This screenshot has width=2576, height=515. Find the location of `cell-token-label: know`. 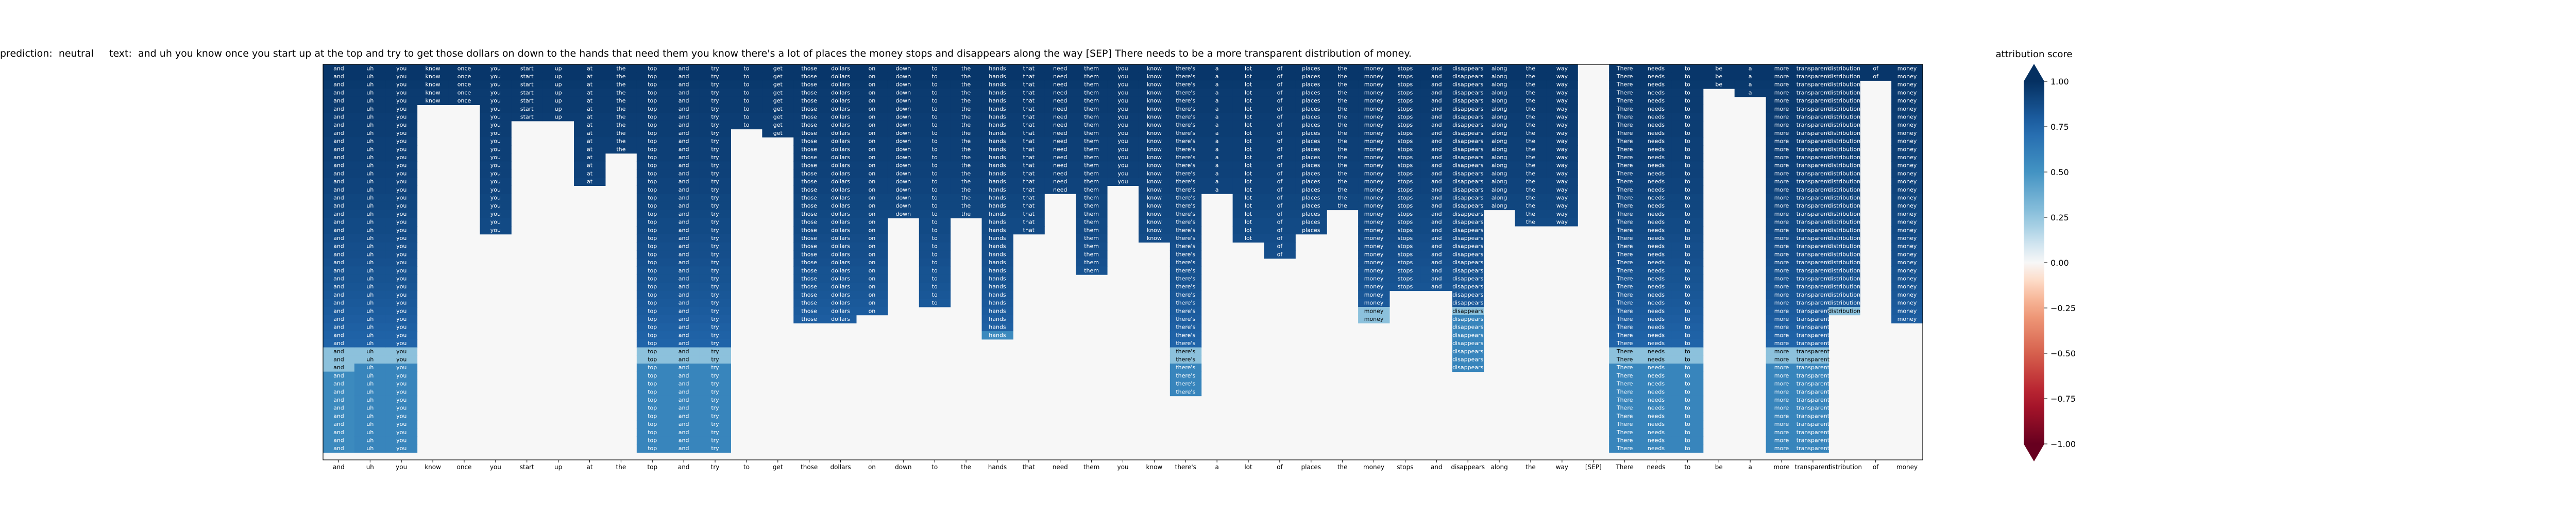

cell-token-label: know is located at coordinates (1154, 165).